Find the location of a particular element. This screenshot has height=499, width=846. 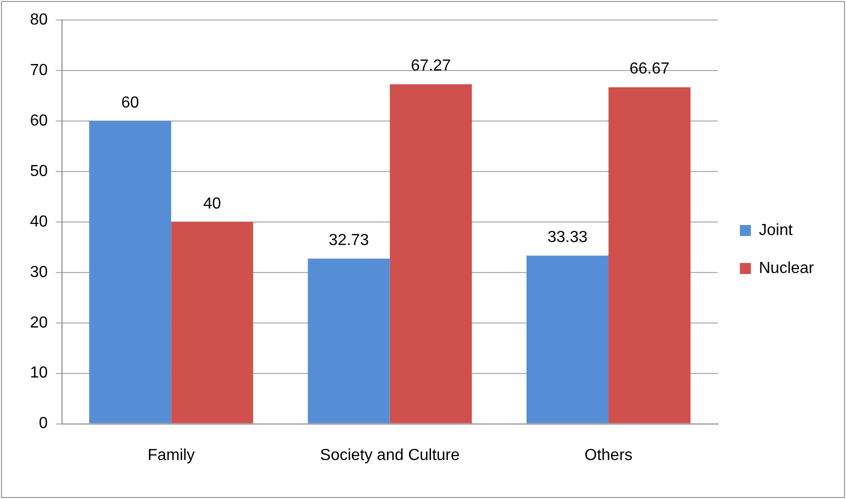

data-label: 33.33 is located at coordinates (567, 237).